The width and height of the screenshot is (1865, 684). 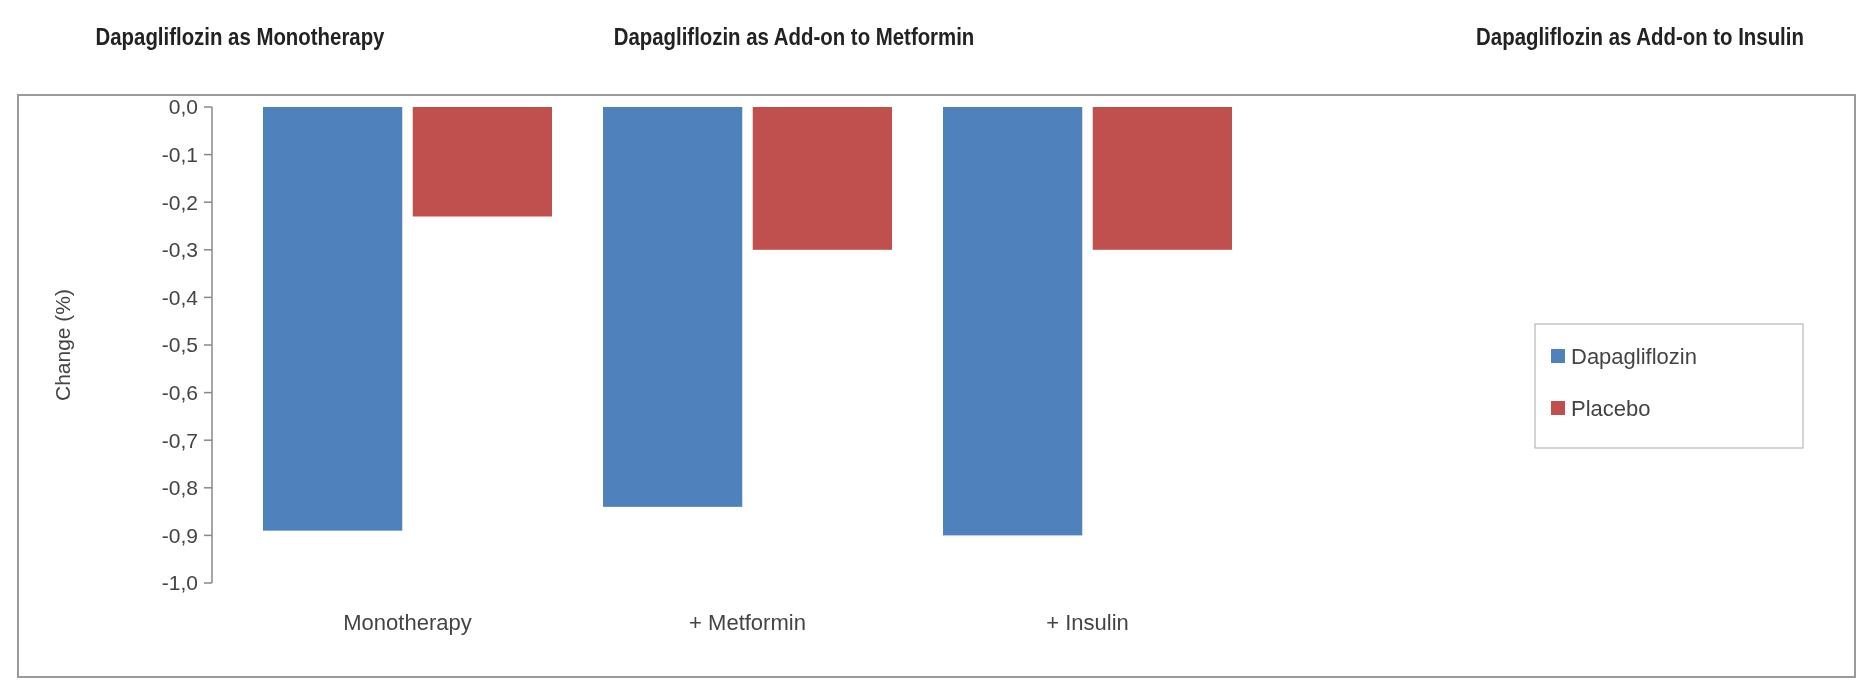 I want to click on y-axis-title: Change (%), so click(x=62, y=345).